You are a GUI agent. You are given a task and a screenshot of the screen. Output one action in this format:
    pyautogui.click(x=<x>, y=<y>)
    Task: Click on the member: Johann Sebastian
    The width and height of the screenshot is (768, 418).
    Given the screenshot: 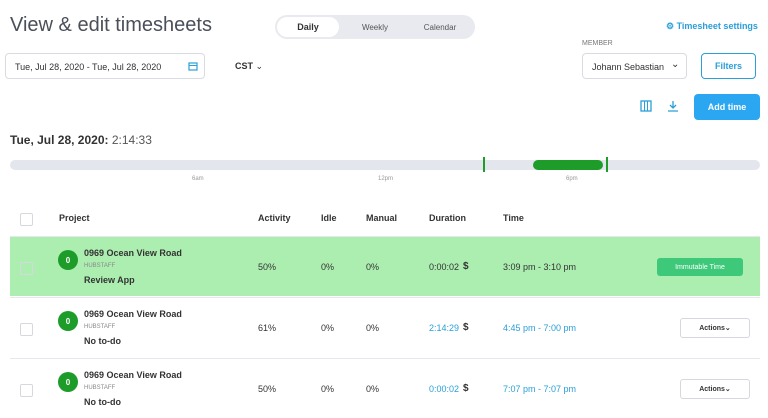 What is the action you would take?
    pyautogui.click(x=628, y=67)
    